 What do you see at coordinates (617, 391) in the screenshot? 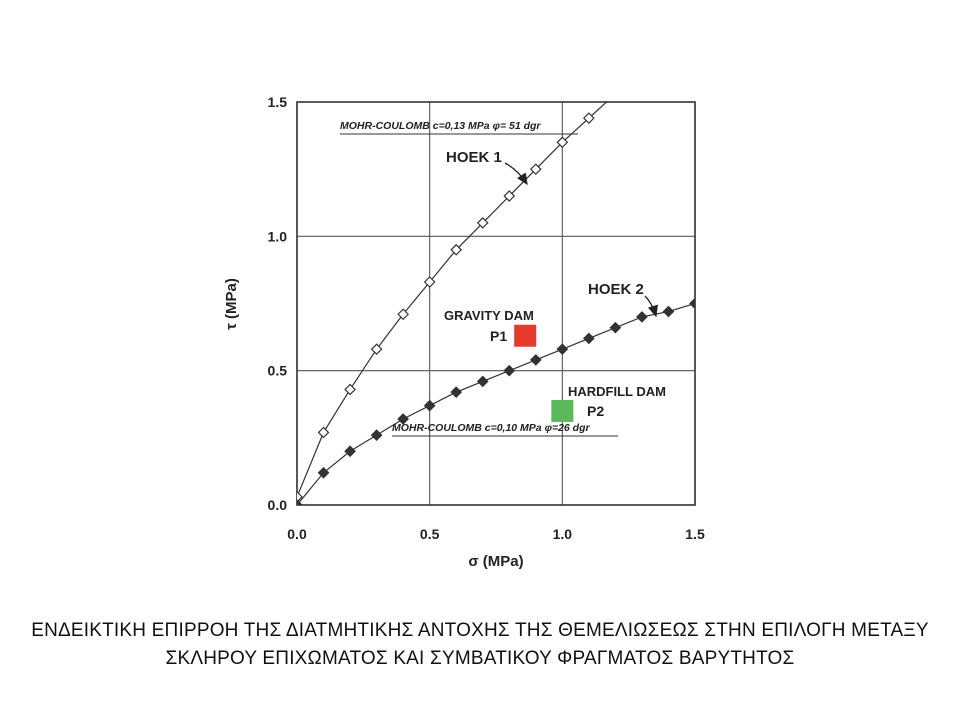
I see `hardfill-dam-label: HARDFILL DAM` at bounding box center [617, 391].